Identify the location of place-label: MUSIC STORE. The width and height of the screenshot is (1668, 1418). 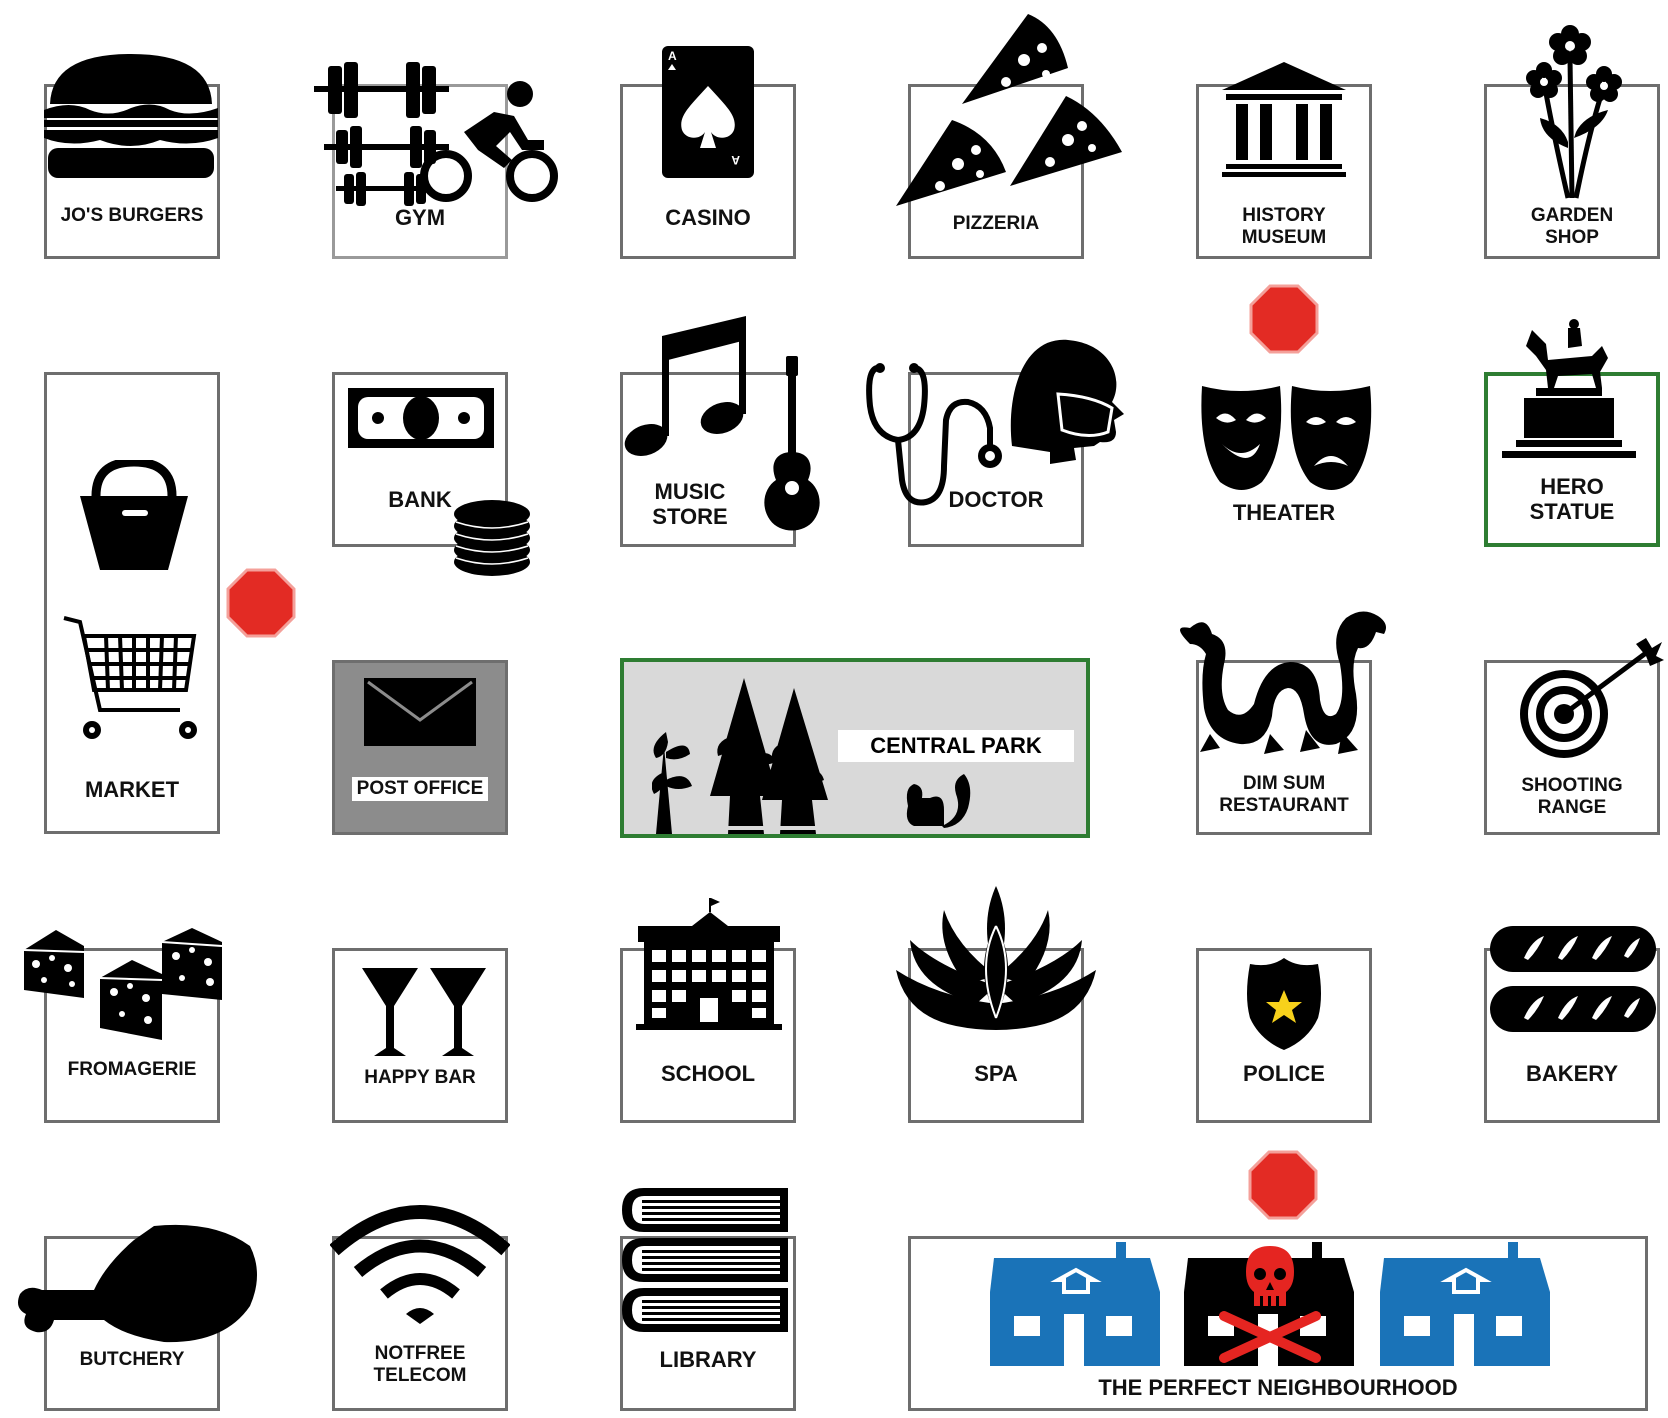
(690, 504).